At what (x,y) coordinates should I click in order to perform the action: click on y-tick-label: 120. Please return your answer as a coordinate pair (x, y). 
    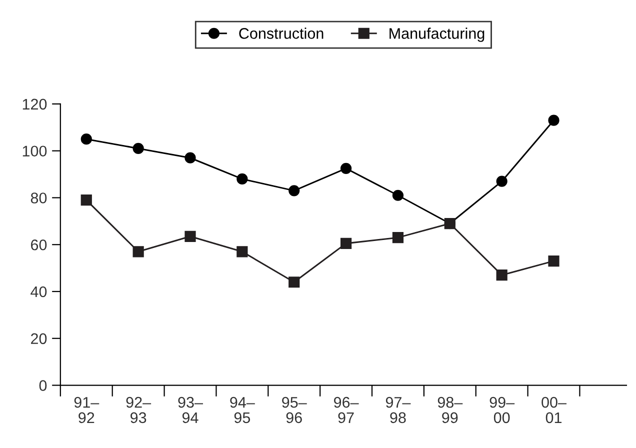
    Looking at the image, I should click on (34, 104).